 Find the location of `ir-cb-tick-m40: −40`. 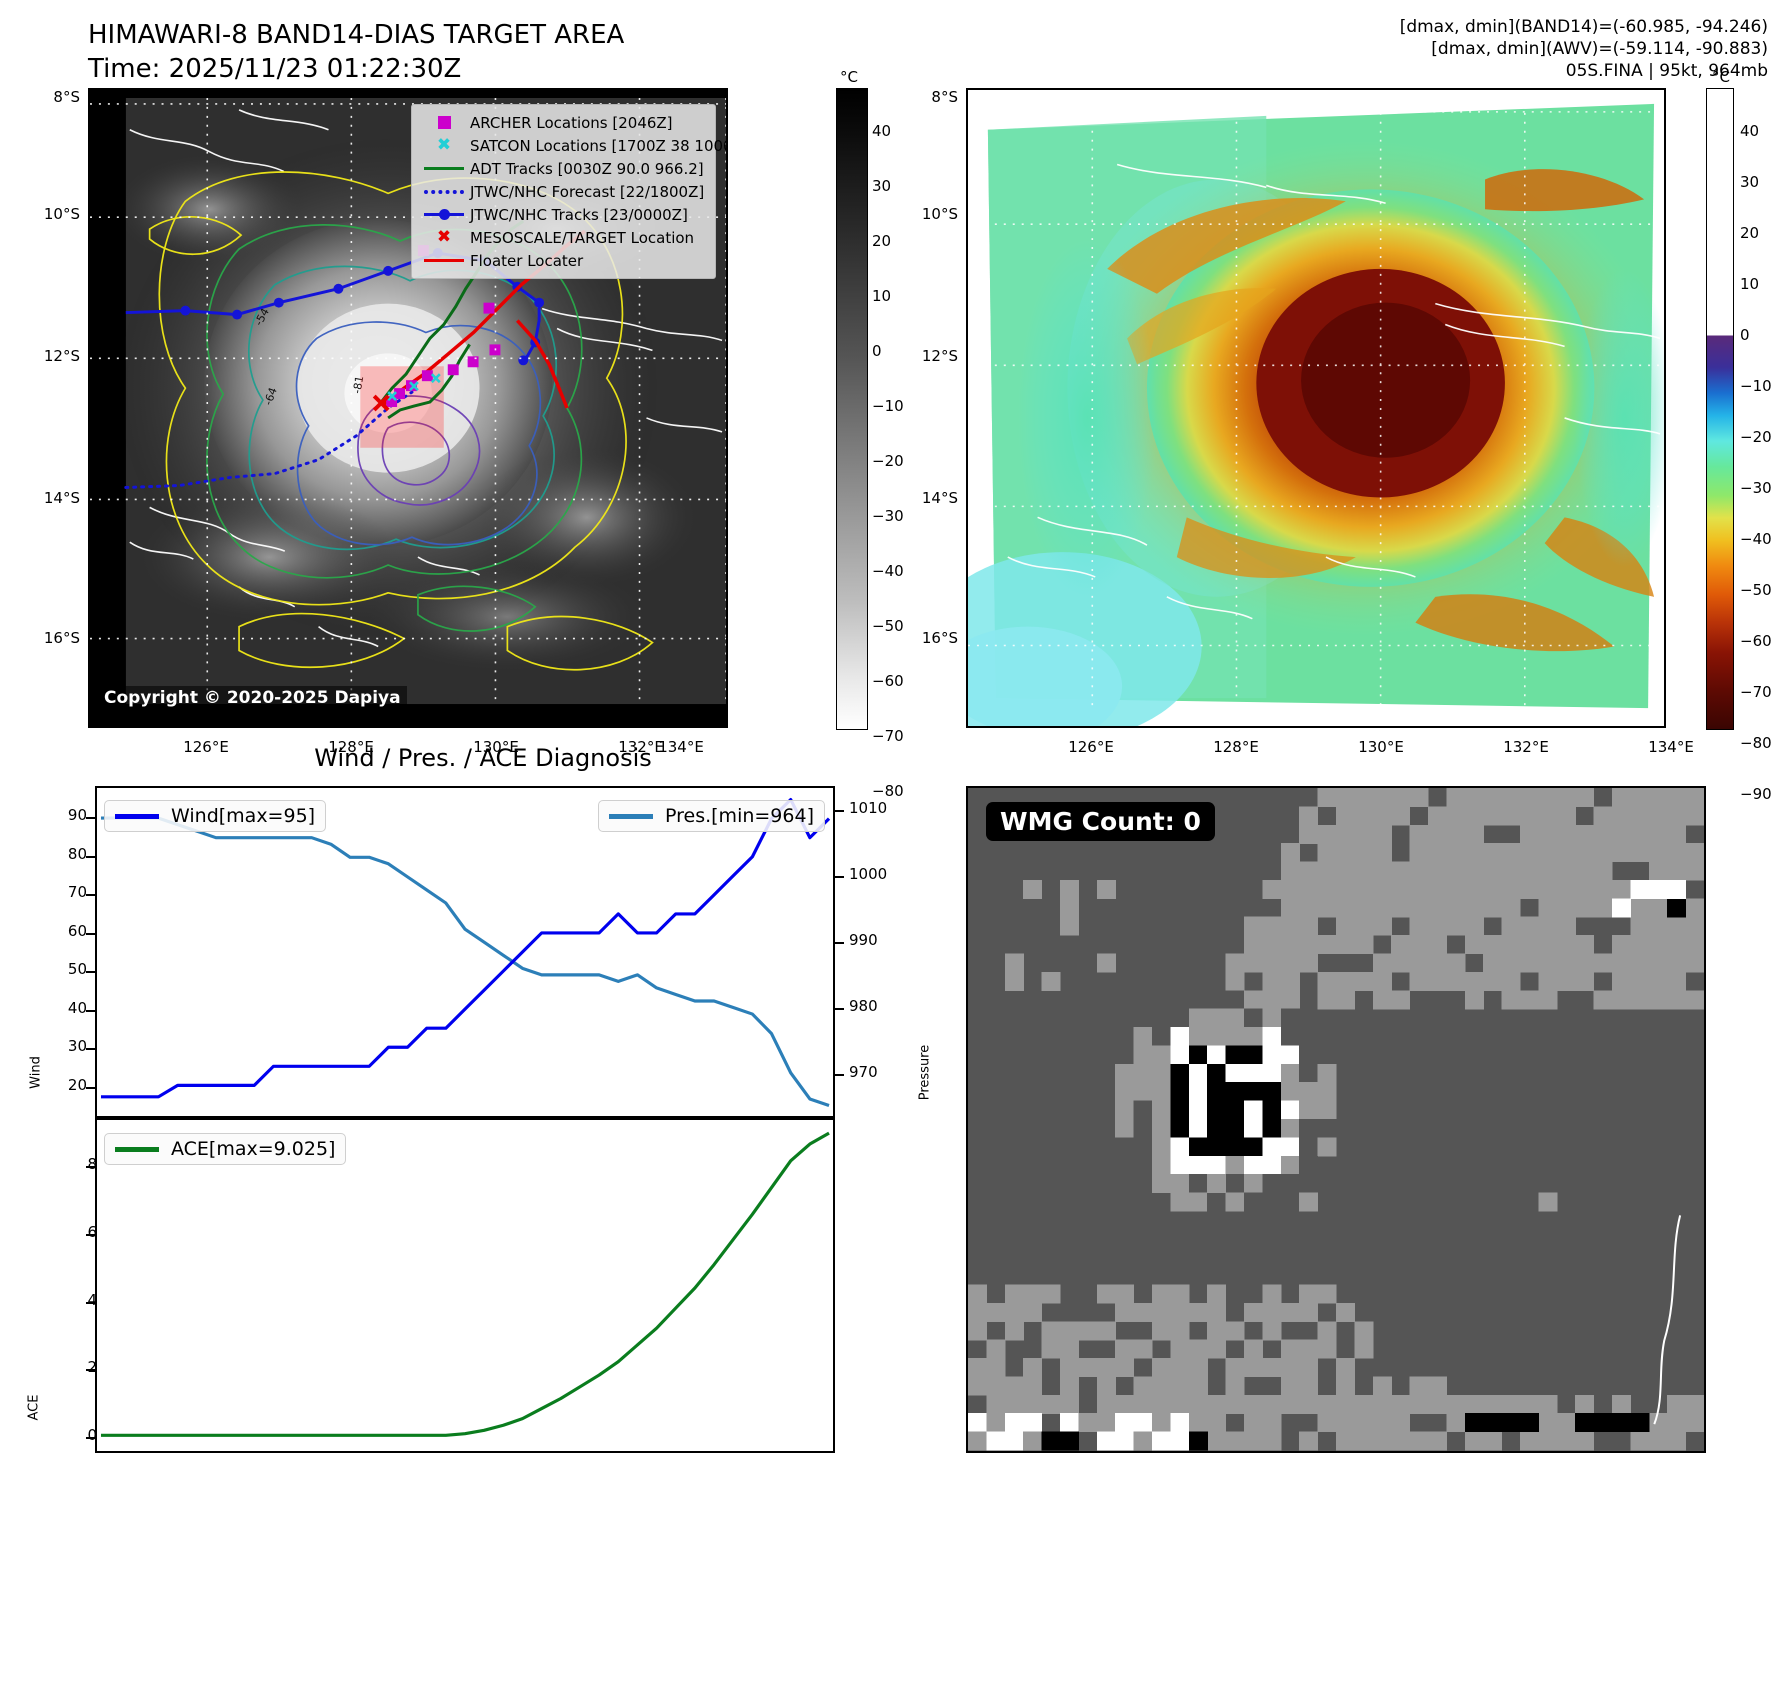

ir-cb-tick-m40: −40 is located at coordinates (888, 571).